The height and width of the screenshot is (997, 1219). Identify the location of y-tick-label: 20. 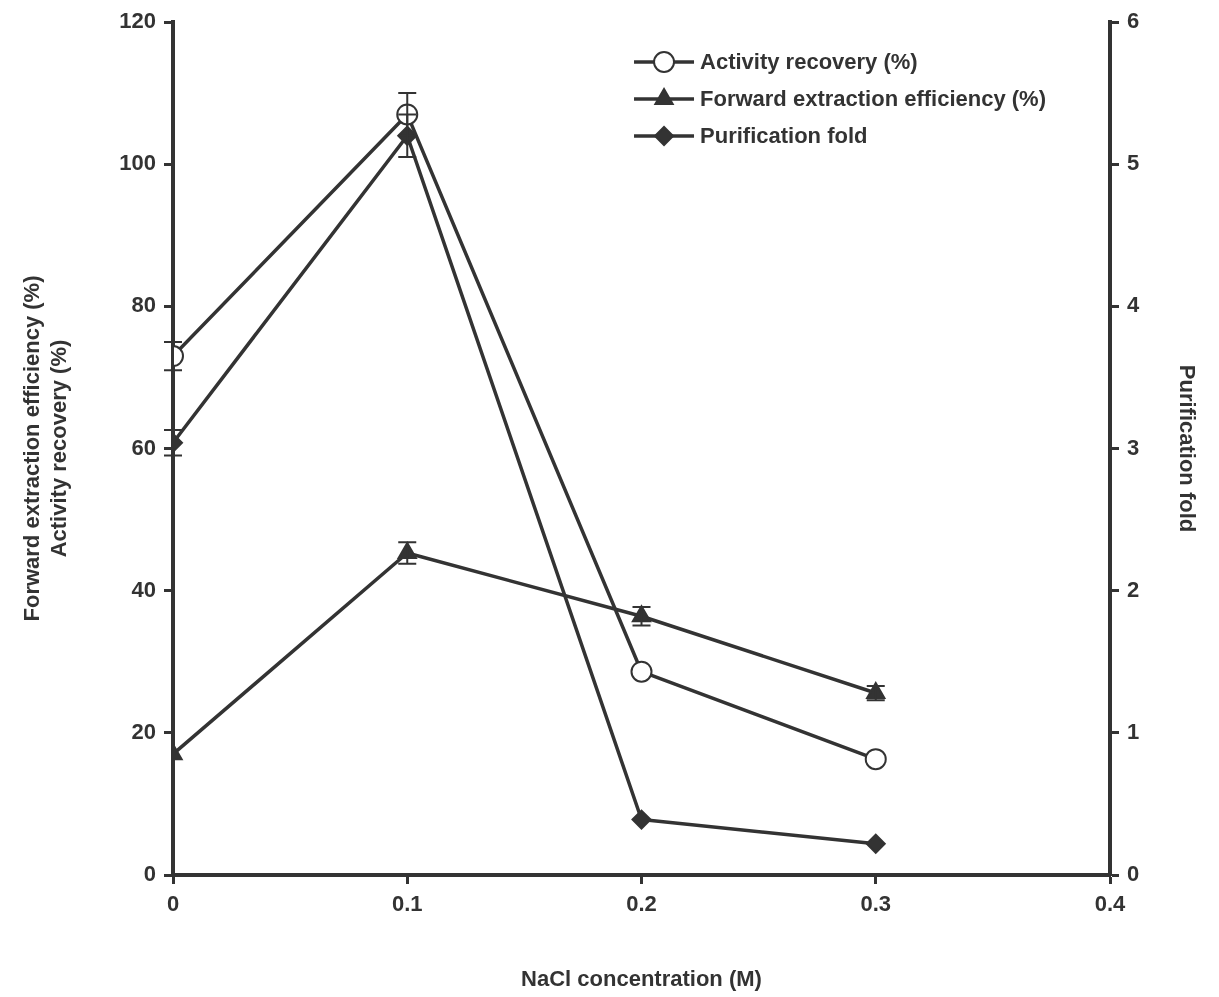
(143, 731).